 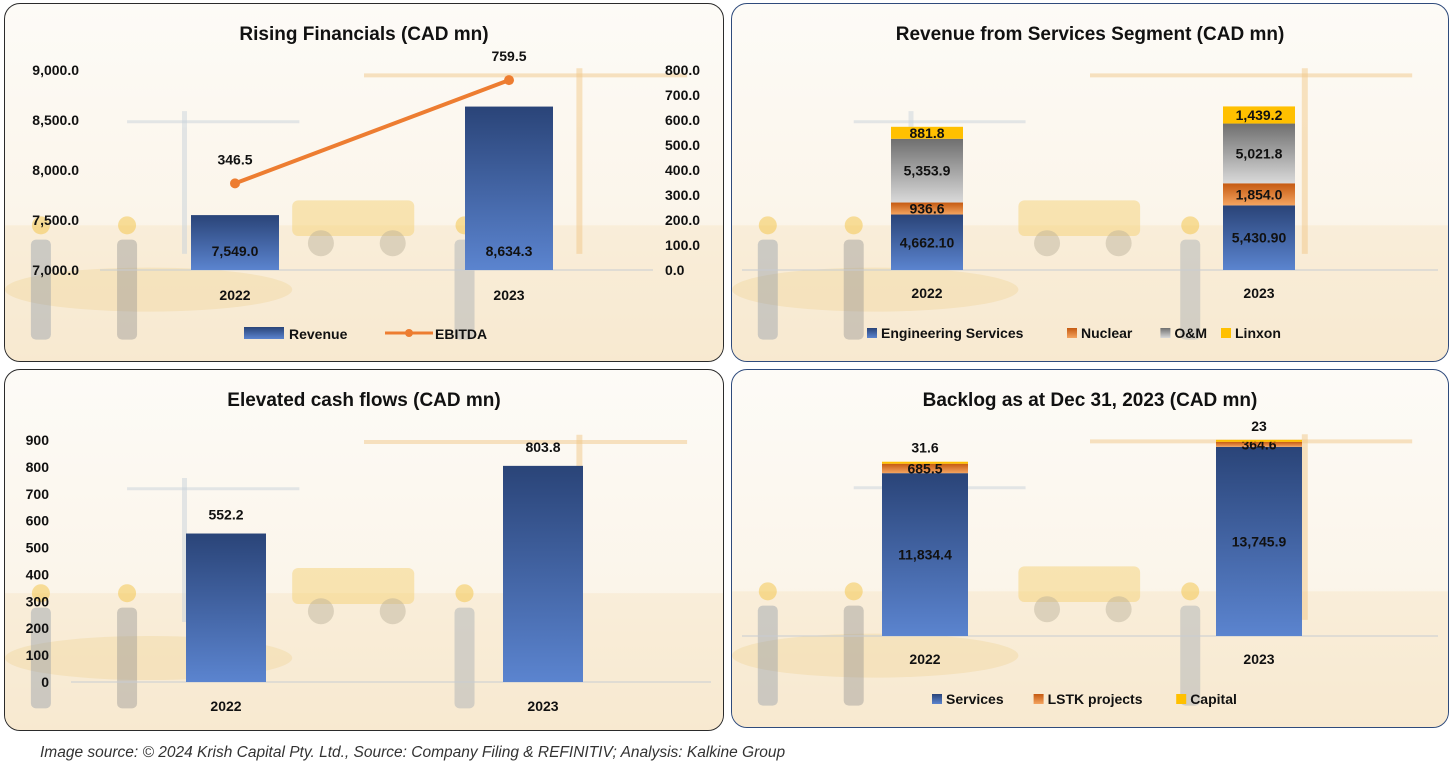 I want to click on data-label: 685.5, so click(x=924, y=468).